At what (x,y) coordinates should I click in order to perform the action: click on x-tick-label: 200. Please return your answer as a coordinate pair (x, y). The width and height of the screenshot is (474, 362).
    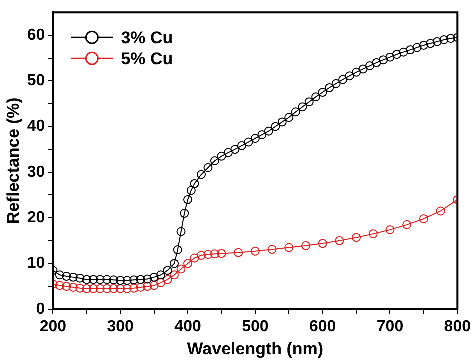
    Looking at the image, I should click on (53, 327).